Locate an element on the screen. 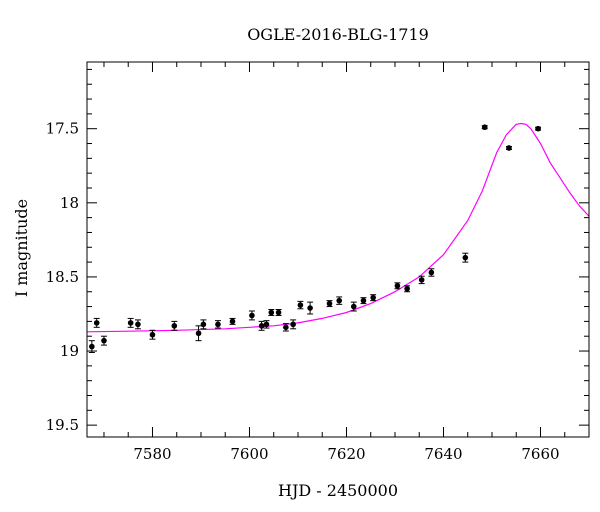 This screenshot has width=600, height=512. y-axis-label: I magnitude is located at coordinates (21, 248).